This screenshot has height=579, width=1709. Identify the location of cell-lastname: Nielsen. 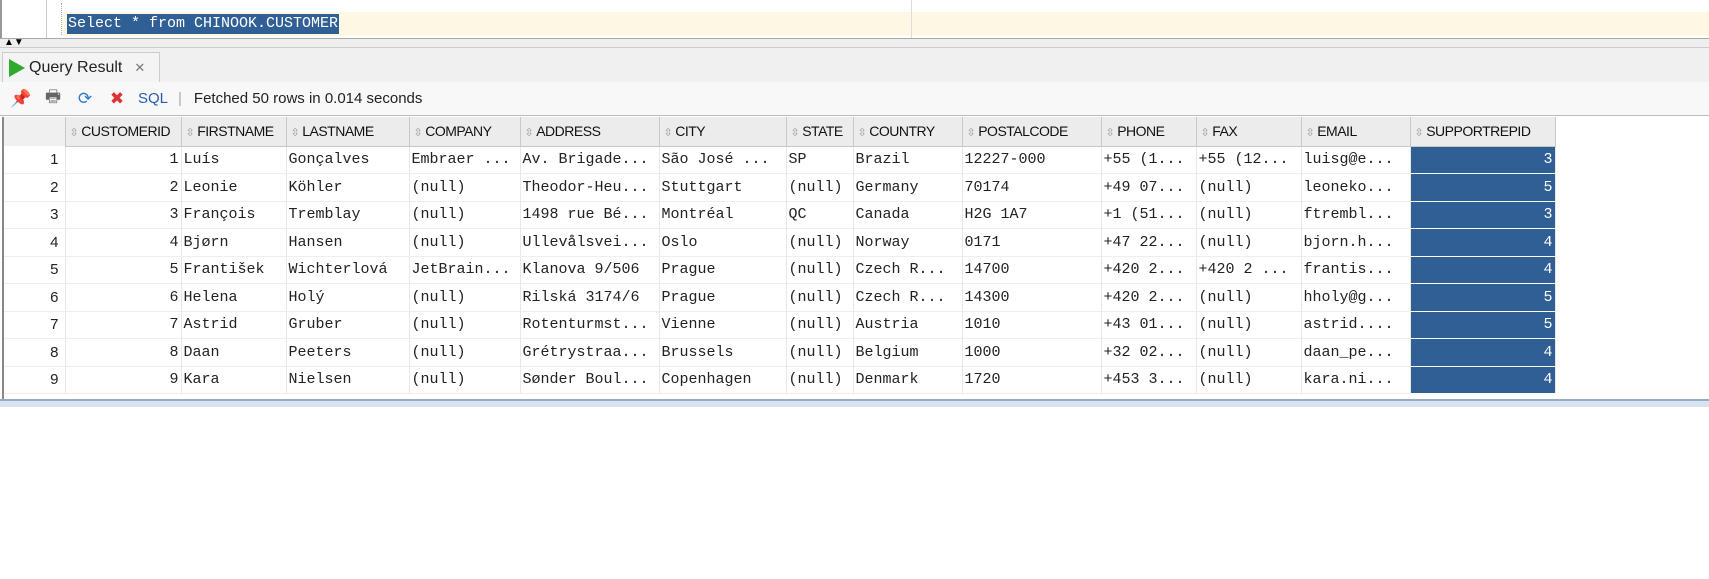
(348, 380).